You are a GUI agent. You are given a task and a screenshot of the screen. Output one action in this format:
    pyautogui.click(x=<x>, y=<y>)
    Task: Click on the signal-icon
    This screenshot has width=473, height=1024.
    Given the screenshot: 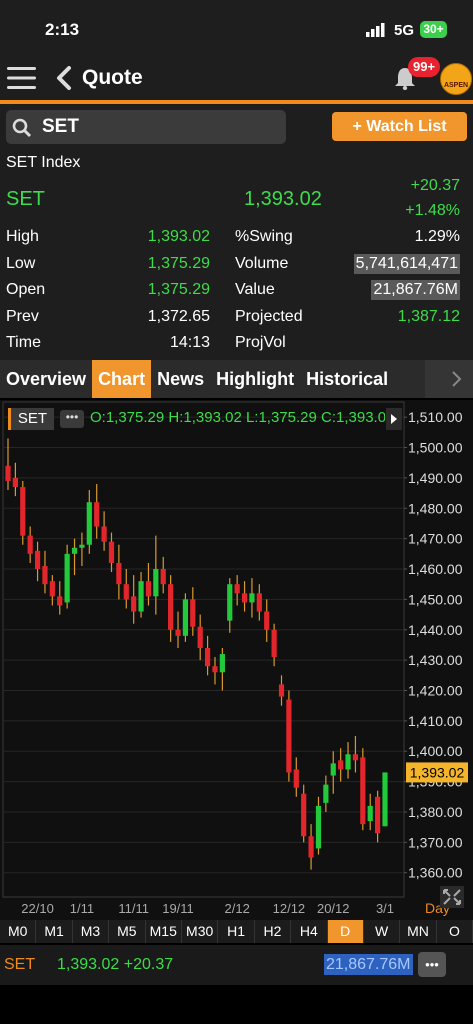 What is the action you would take?
    pyautogui.click(x=375, y=30)
    